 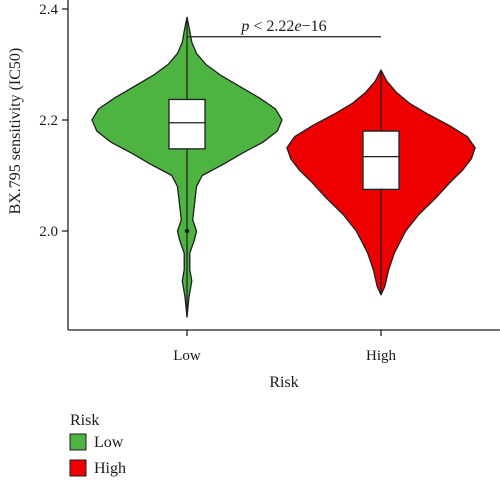 I want to click on y-tick-label: 2.2, so click(x=48, y=121).